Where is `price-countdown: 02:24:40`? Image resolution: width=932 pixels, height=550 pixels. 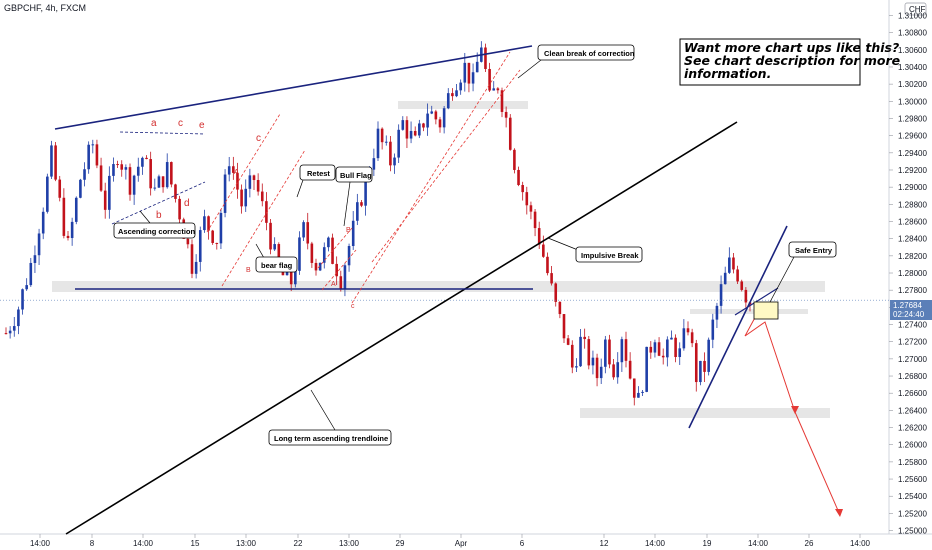 price-countdown: 02:24:40 is located at coordinates (909, 314).